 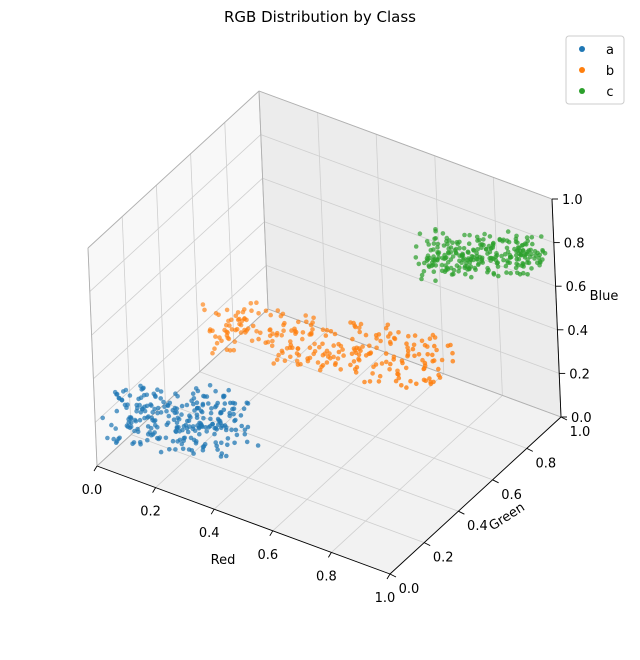 What do you see at coordinates (443, 558) in the screenshot?
I see `y-tick-label: 0.2` at bounding box center [443, 558].